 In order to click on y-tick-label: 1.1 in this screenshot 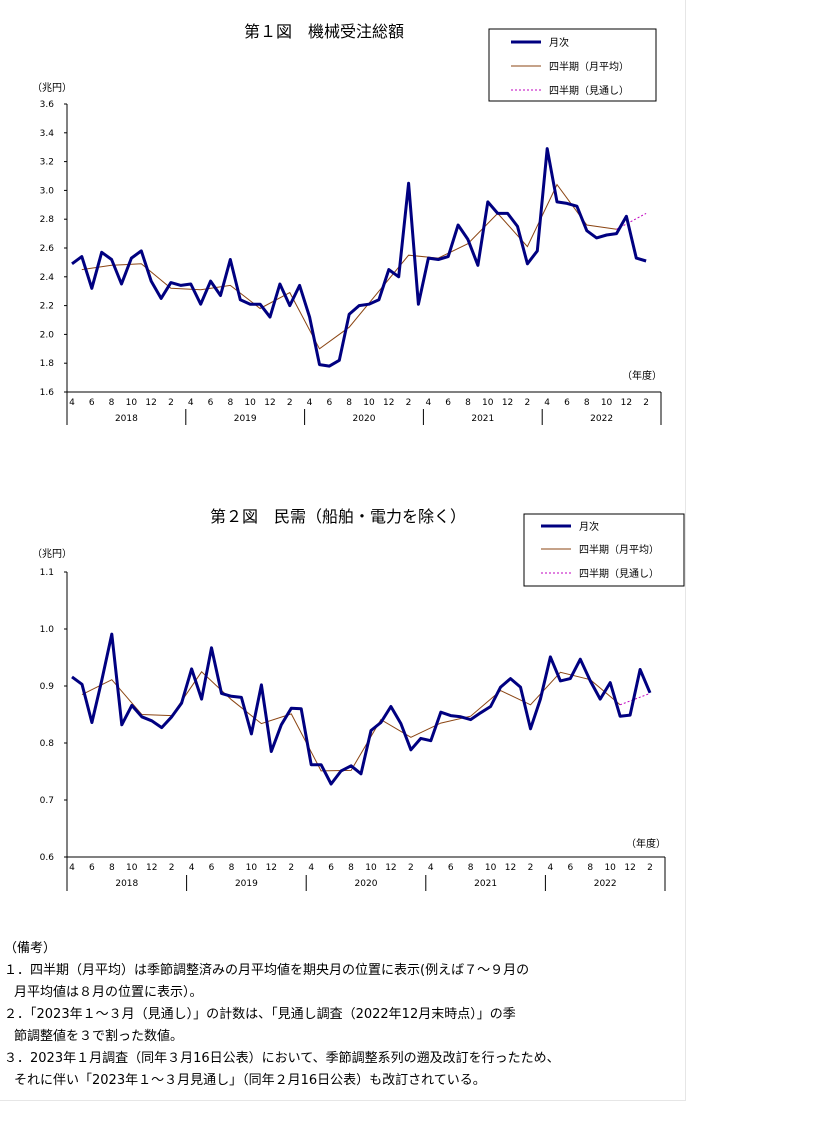, I will do `click(47, 573)`.